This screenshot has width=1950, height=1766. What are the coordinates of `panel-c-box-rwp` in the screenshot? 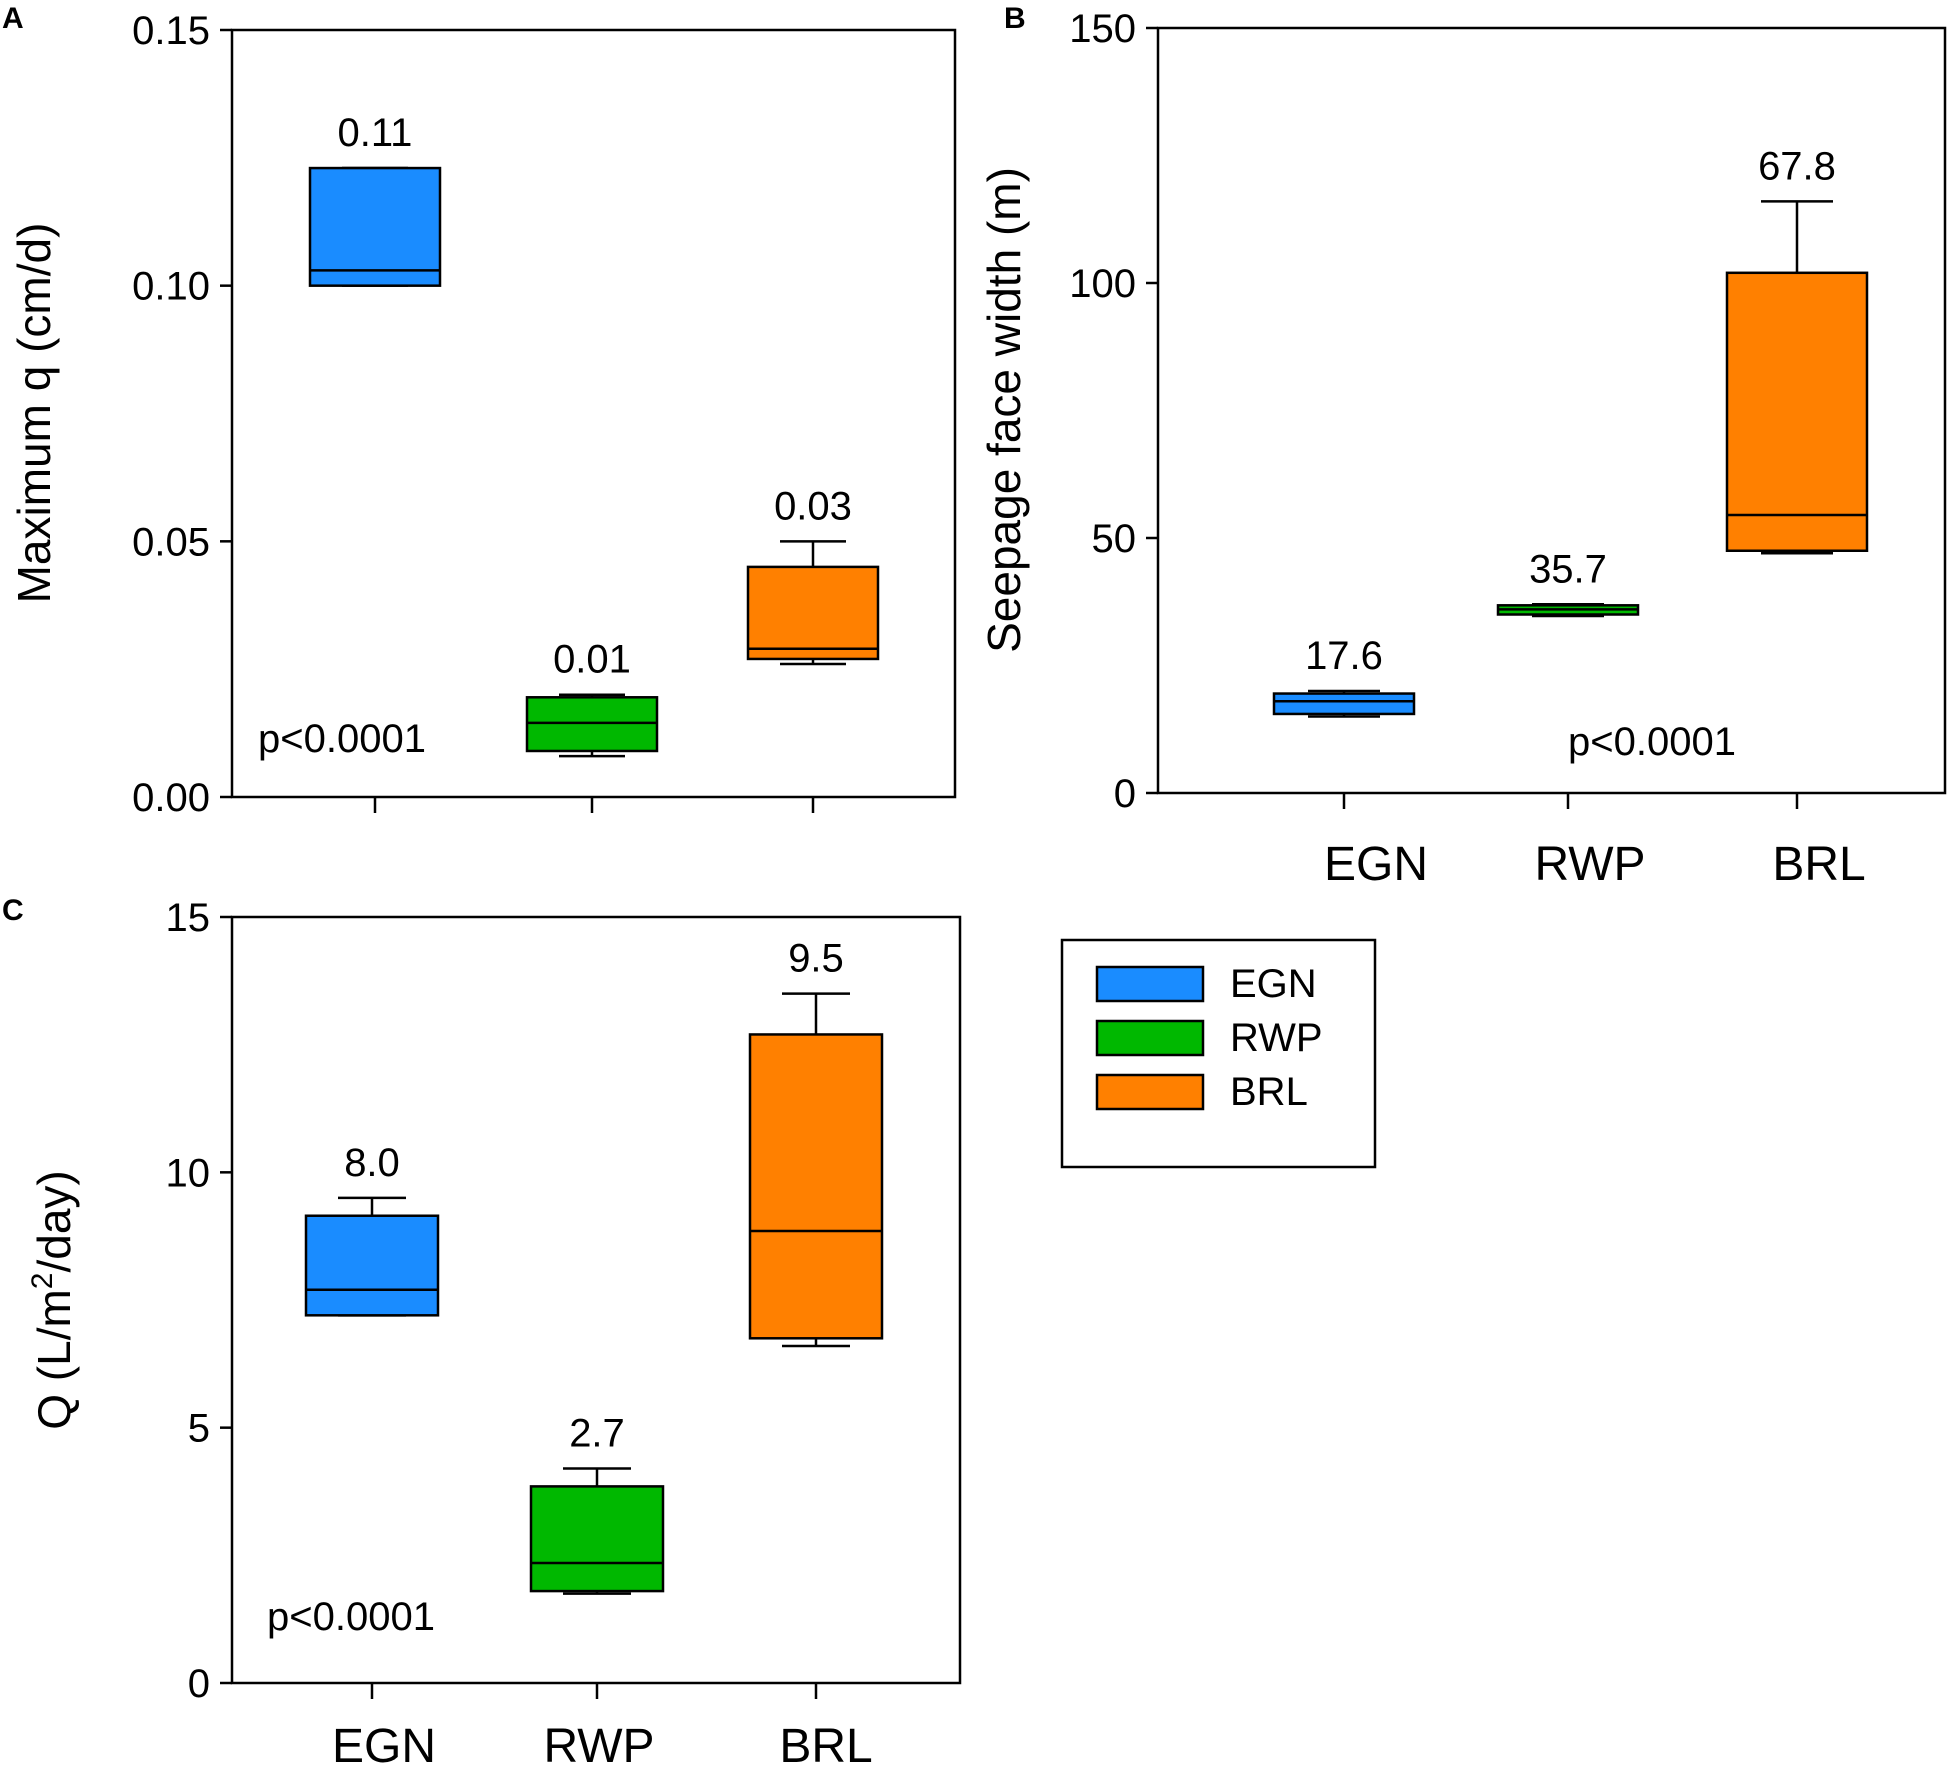 It's located at (597, 1539).